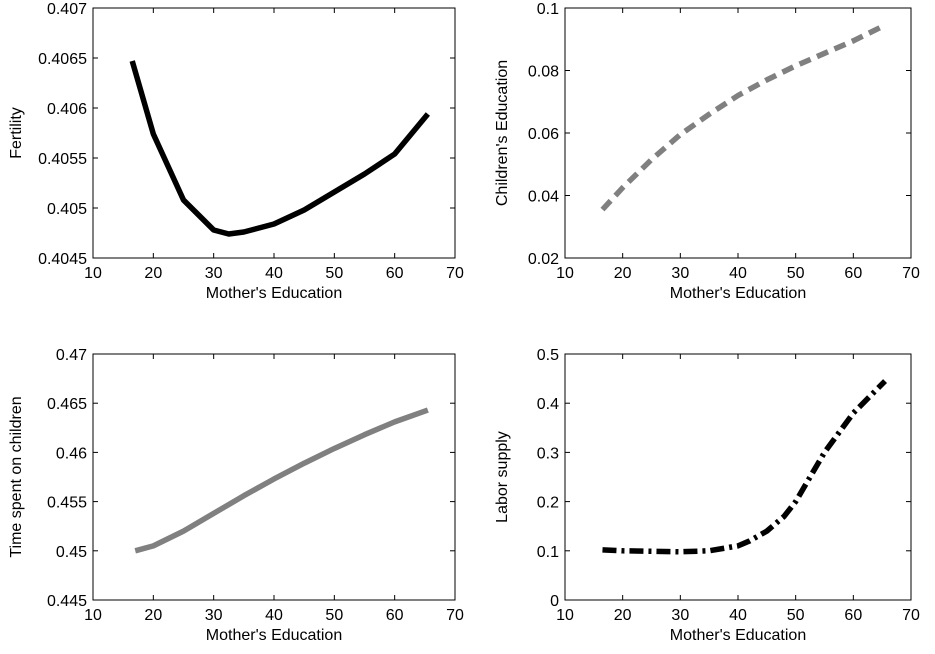  Describe the element at coordinates (543, 259) in the screenshot. I see `y-tick-label: 0.02` at that location.